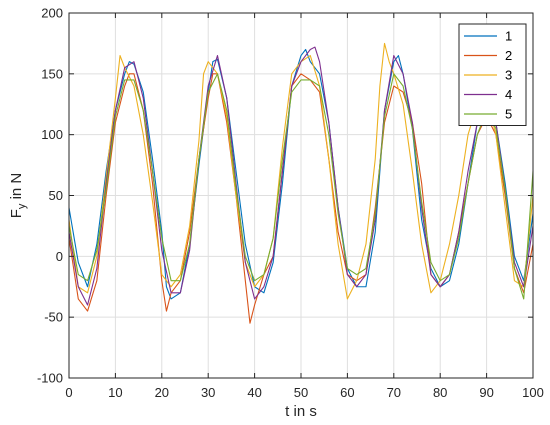 Image resolution: width=550 pixels, height=425 pixels. Describe the element at coordinates (22, 206) in the screenshot. I see `y-axis-label-subscript: y` at that location.